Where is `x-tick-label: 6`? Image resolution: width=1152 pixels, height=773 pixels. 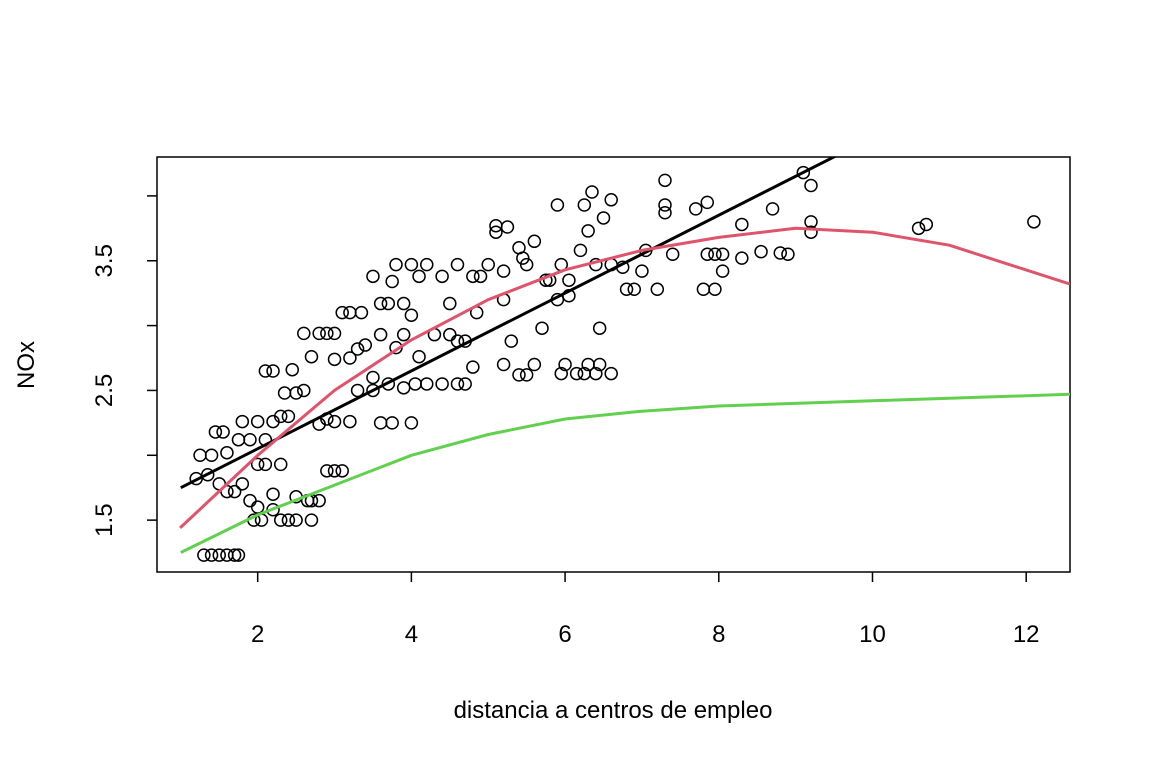 x-tick-label: 6 is located at coordinates (564, 634).